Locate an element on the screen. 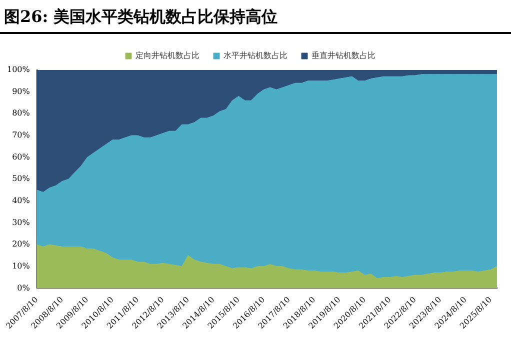 This screenshot has height=341, width=511. y-tick-label: 50% is located at coordinates (21, 179).